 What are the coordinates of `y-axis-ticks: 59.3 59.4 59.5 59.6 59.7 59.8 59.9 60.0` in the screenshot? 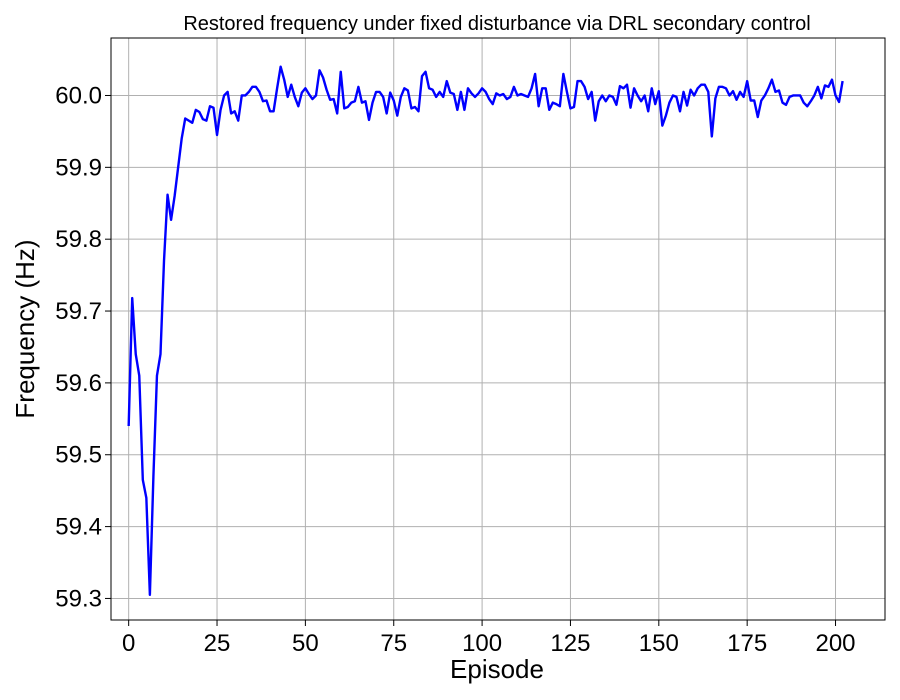 It's located at (83, 347).